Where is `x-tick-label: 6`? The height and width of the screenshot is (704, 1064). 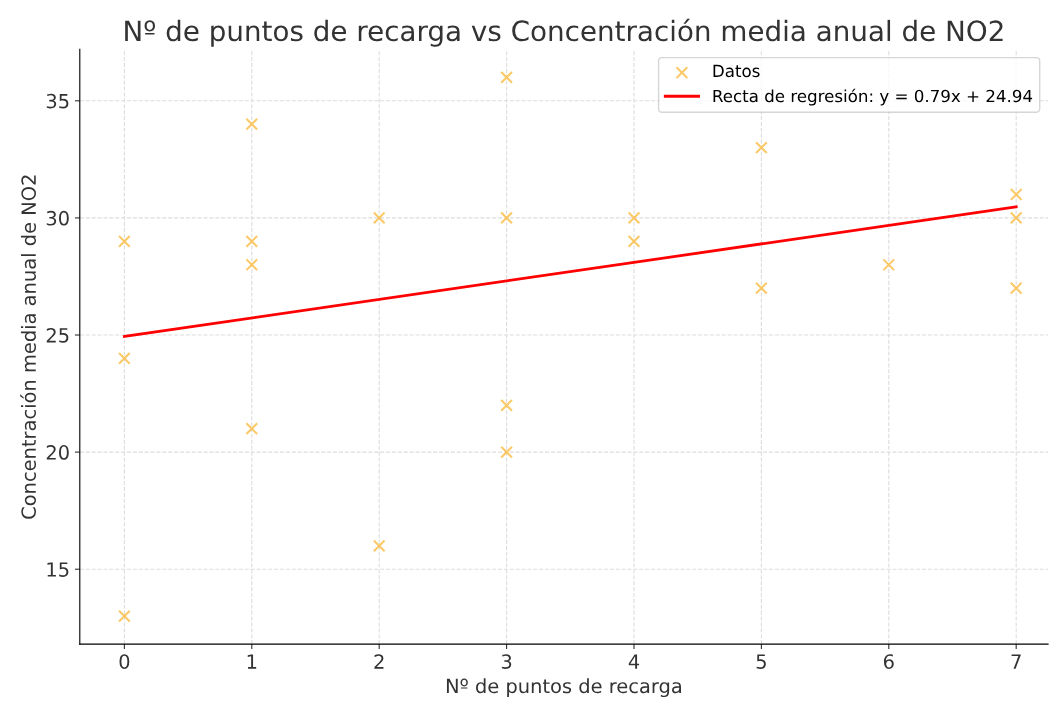
x-tick-label: 6 is located at coordinates (888, 661).